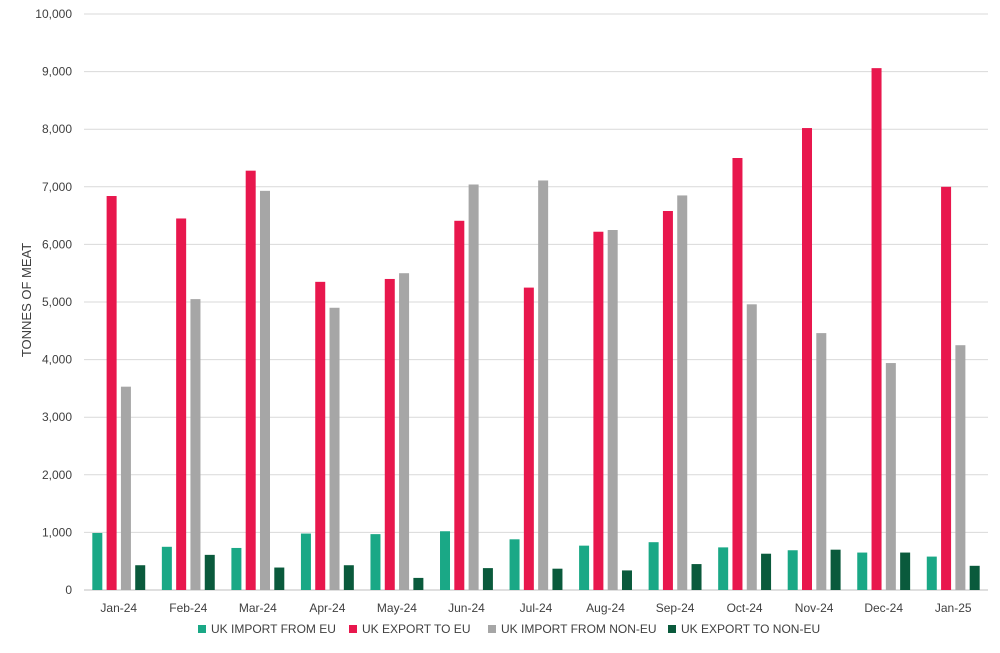  I want to click on y-tick-label: 2,000, so click(57, 475).